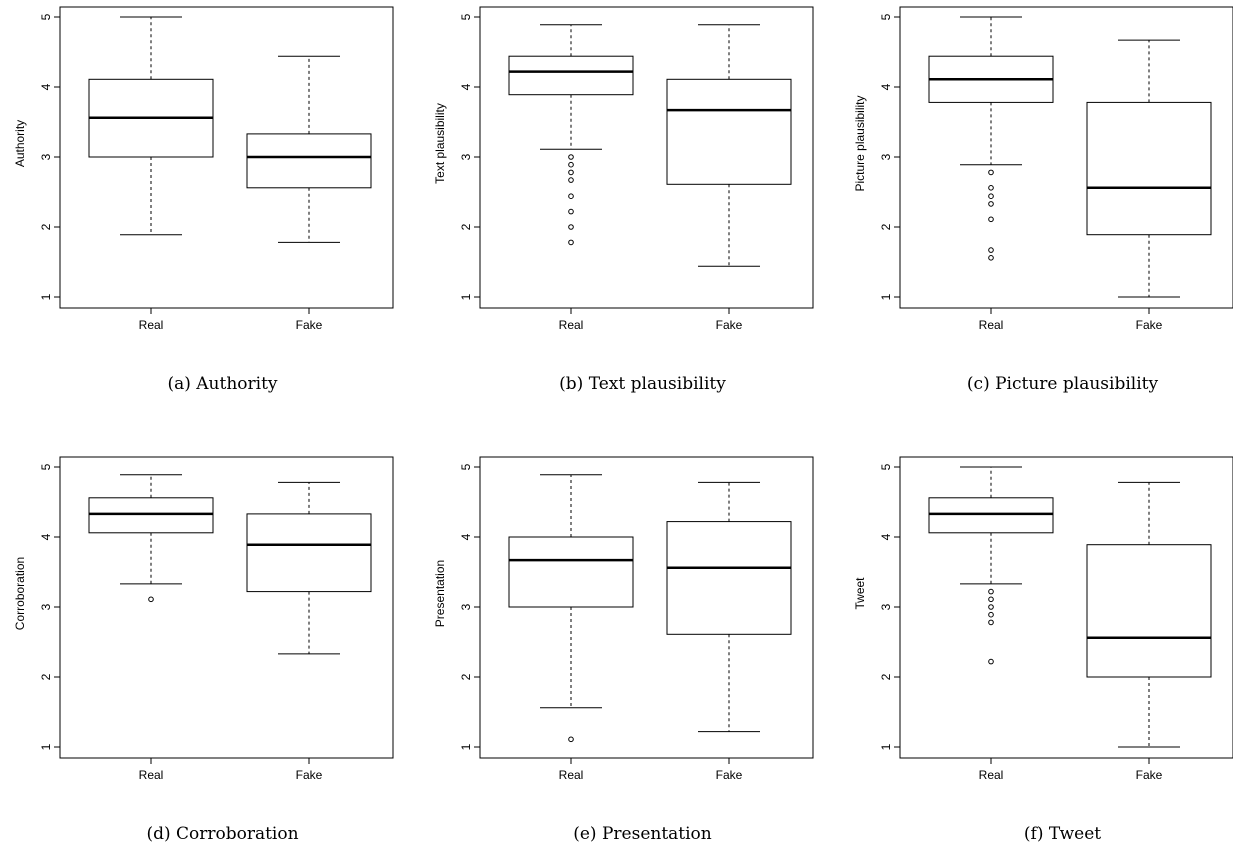 The image size is (1233, 859). What do you see at coordinates (222, 384) in the screenshot?
I see `panel-caption: (a) Authority` at bounding box center [222, 384].